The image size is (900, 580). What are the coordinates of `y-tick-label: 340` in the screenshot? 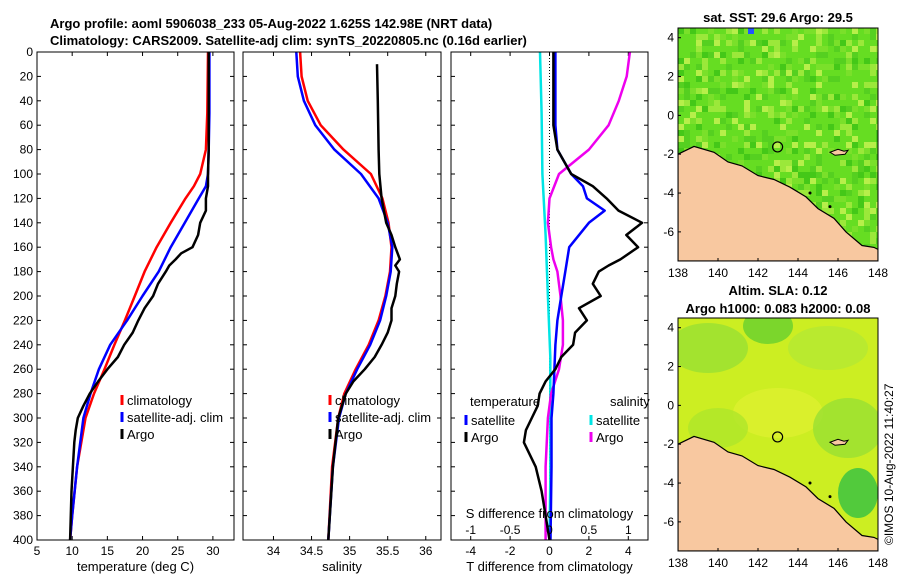 It's located at (23, 467).